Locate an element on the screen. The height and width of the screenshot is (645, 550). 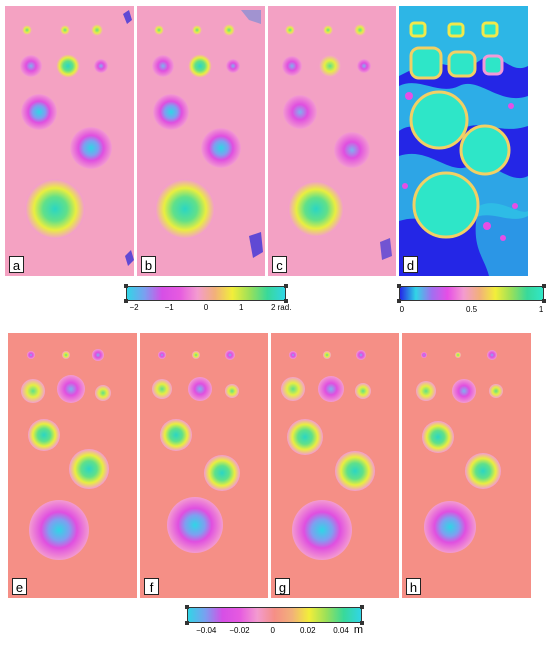
panel-c: c is located at coordinates (332, 141).